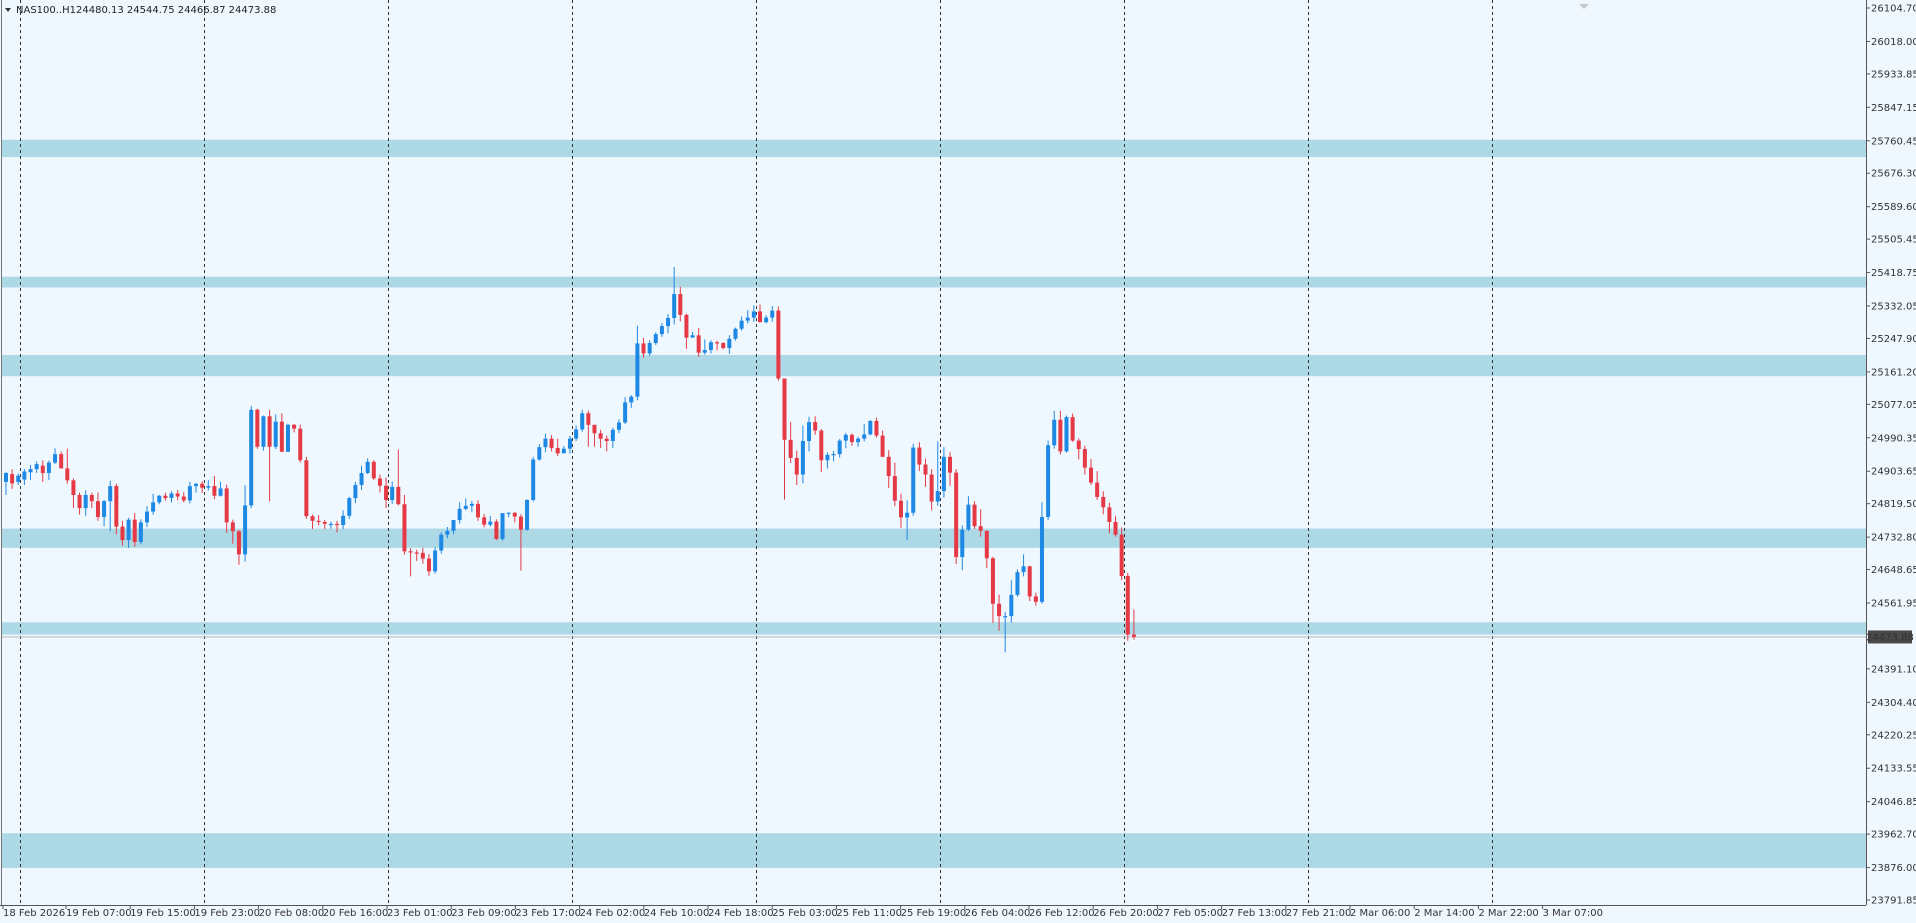  Describe the element at coordinates (1893, 9) in the screenshot. I see `price-tick-label: 26104.70` at that location.